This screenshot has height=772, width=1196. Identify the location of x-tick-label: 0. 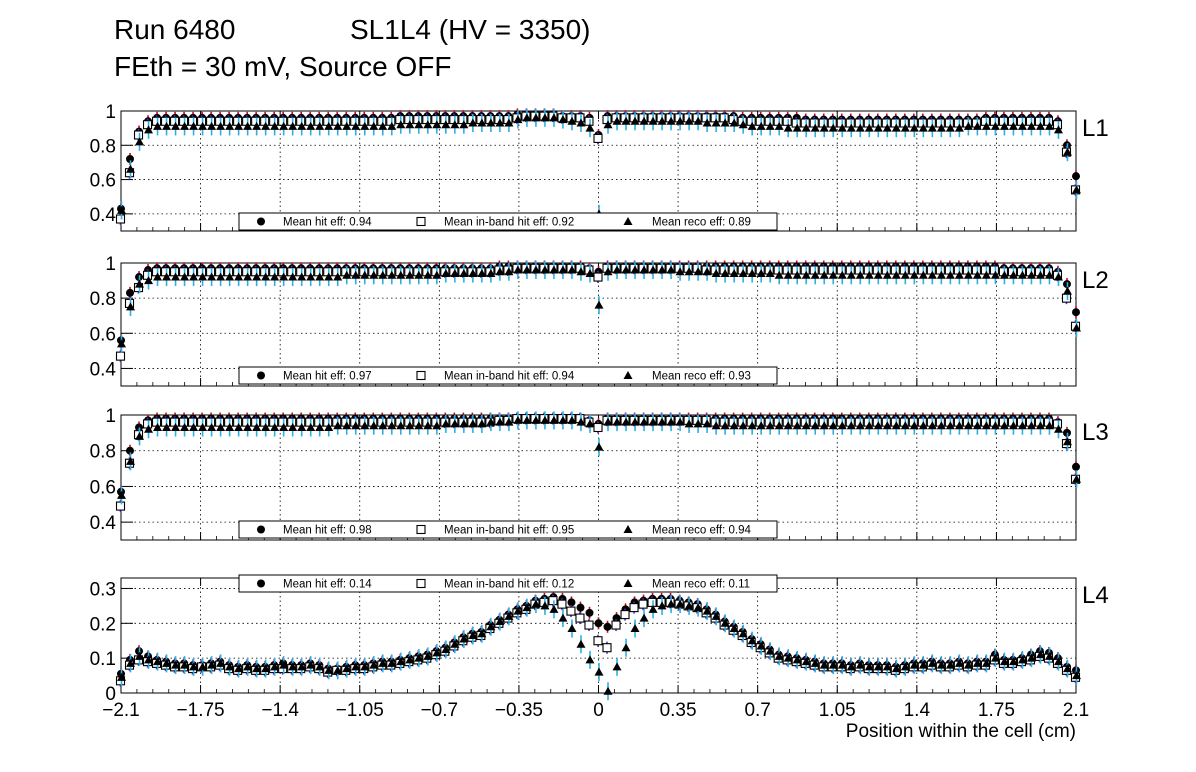
(598, 710).